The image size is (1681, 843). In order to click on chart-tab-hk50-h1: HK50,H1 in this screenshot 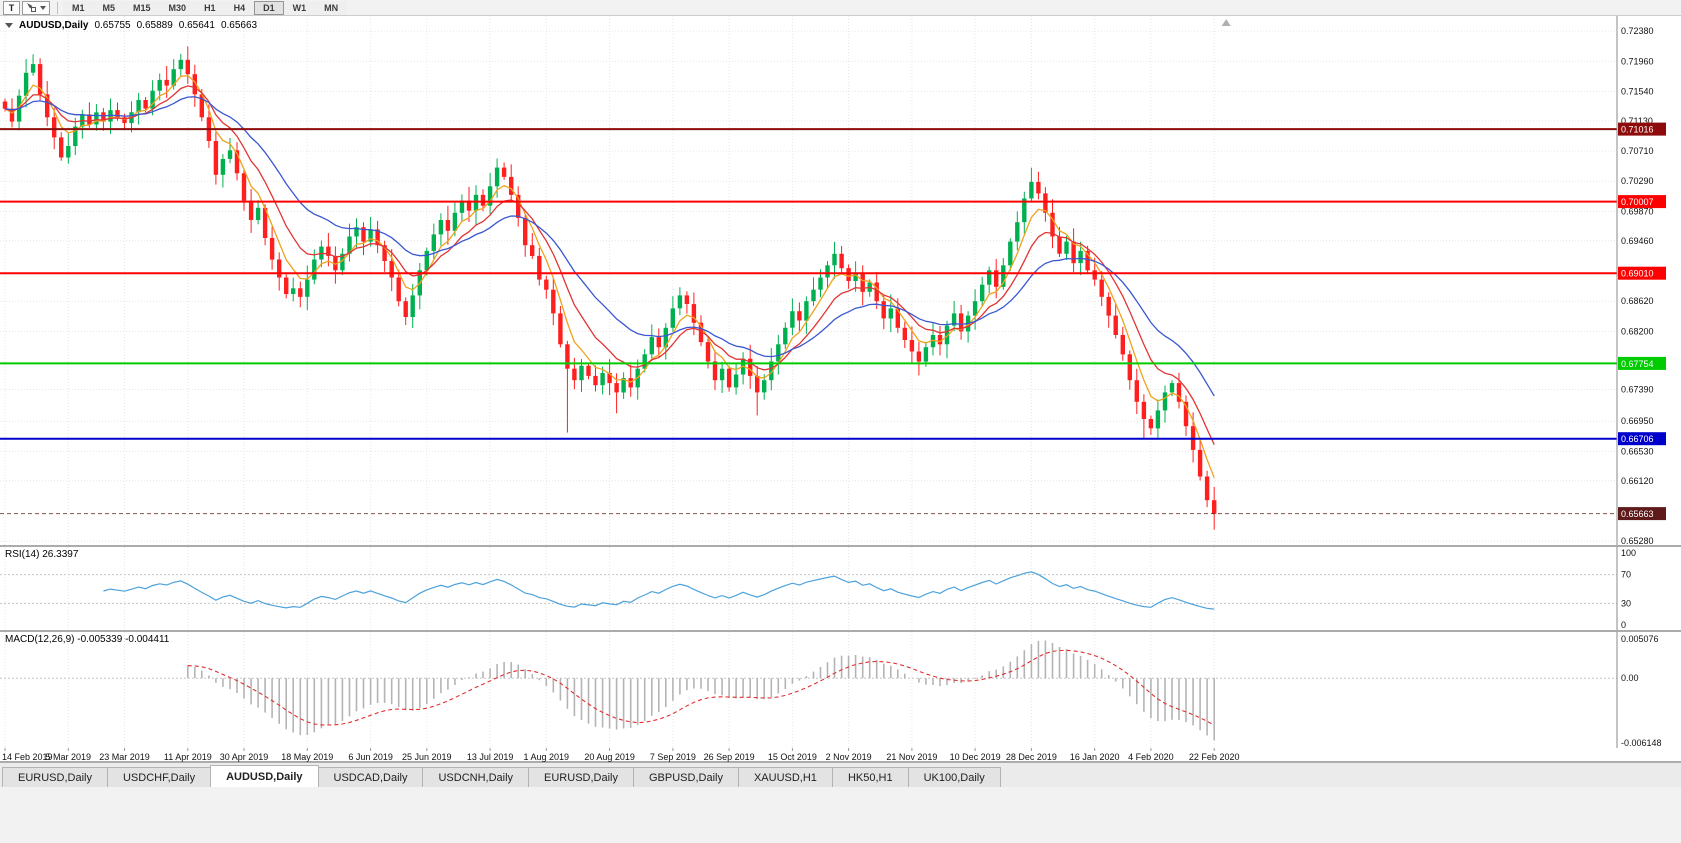, I will do `click(870, 777)`.